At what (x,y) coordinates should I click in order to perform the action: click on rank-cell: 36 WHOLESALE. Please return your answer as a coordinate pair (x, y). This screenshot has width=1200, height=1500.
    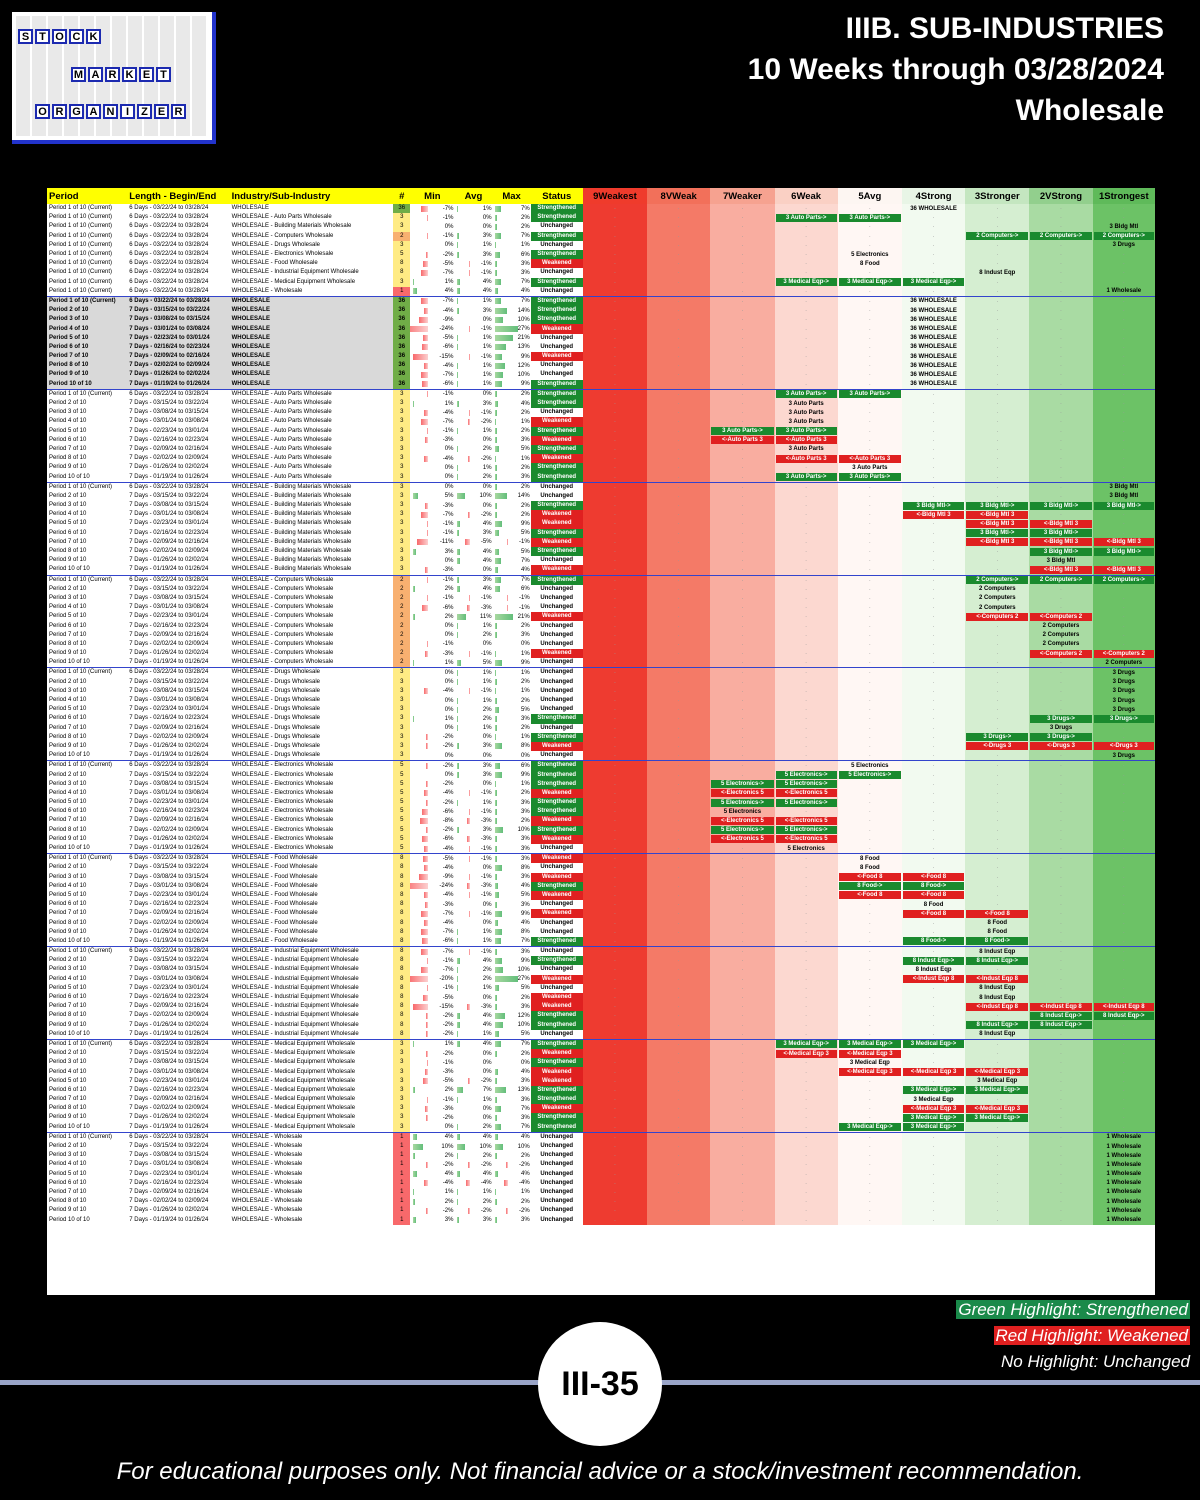
    Looking at the image, I should click on (933, 357).